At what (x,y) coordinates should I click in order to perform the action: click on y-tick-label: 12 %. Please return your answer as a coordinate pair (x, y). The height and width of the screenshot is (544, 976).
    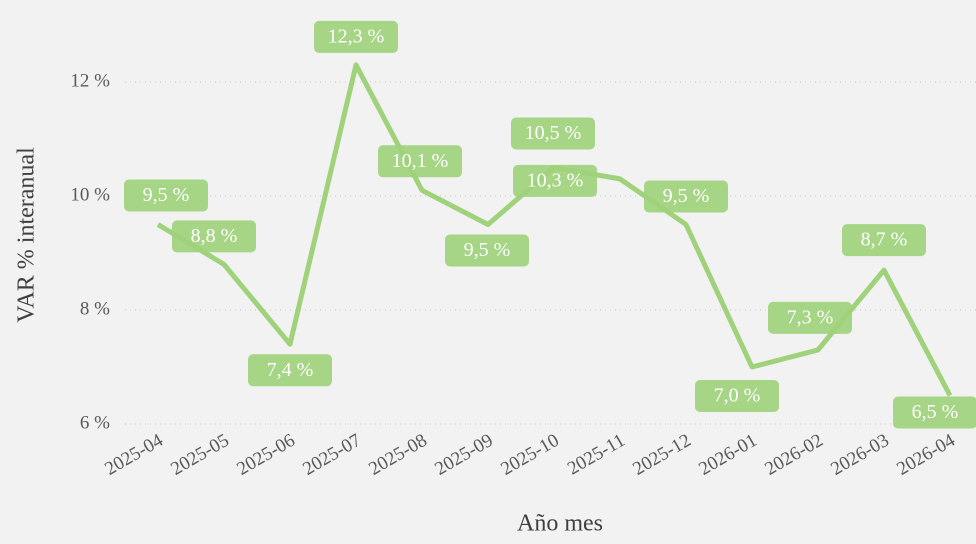
    Looking at the image, I should click on (90, 80).